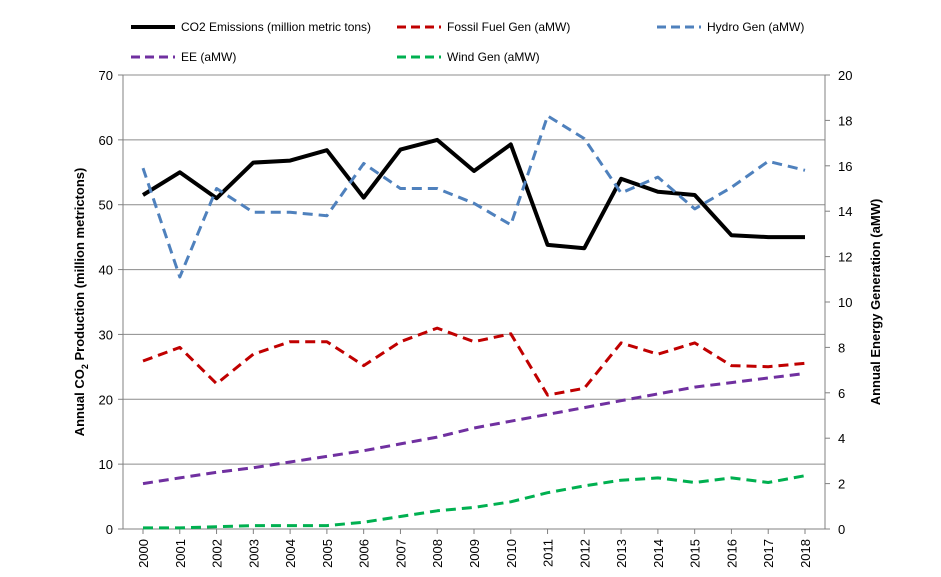  Describe the element at coordinates (106, 75) in the screenshot. I see `left-tick-label: 70` at that location.